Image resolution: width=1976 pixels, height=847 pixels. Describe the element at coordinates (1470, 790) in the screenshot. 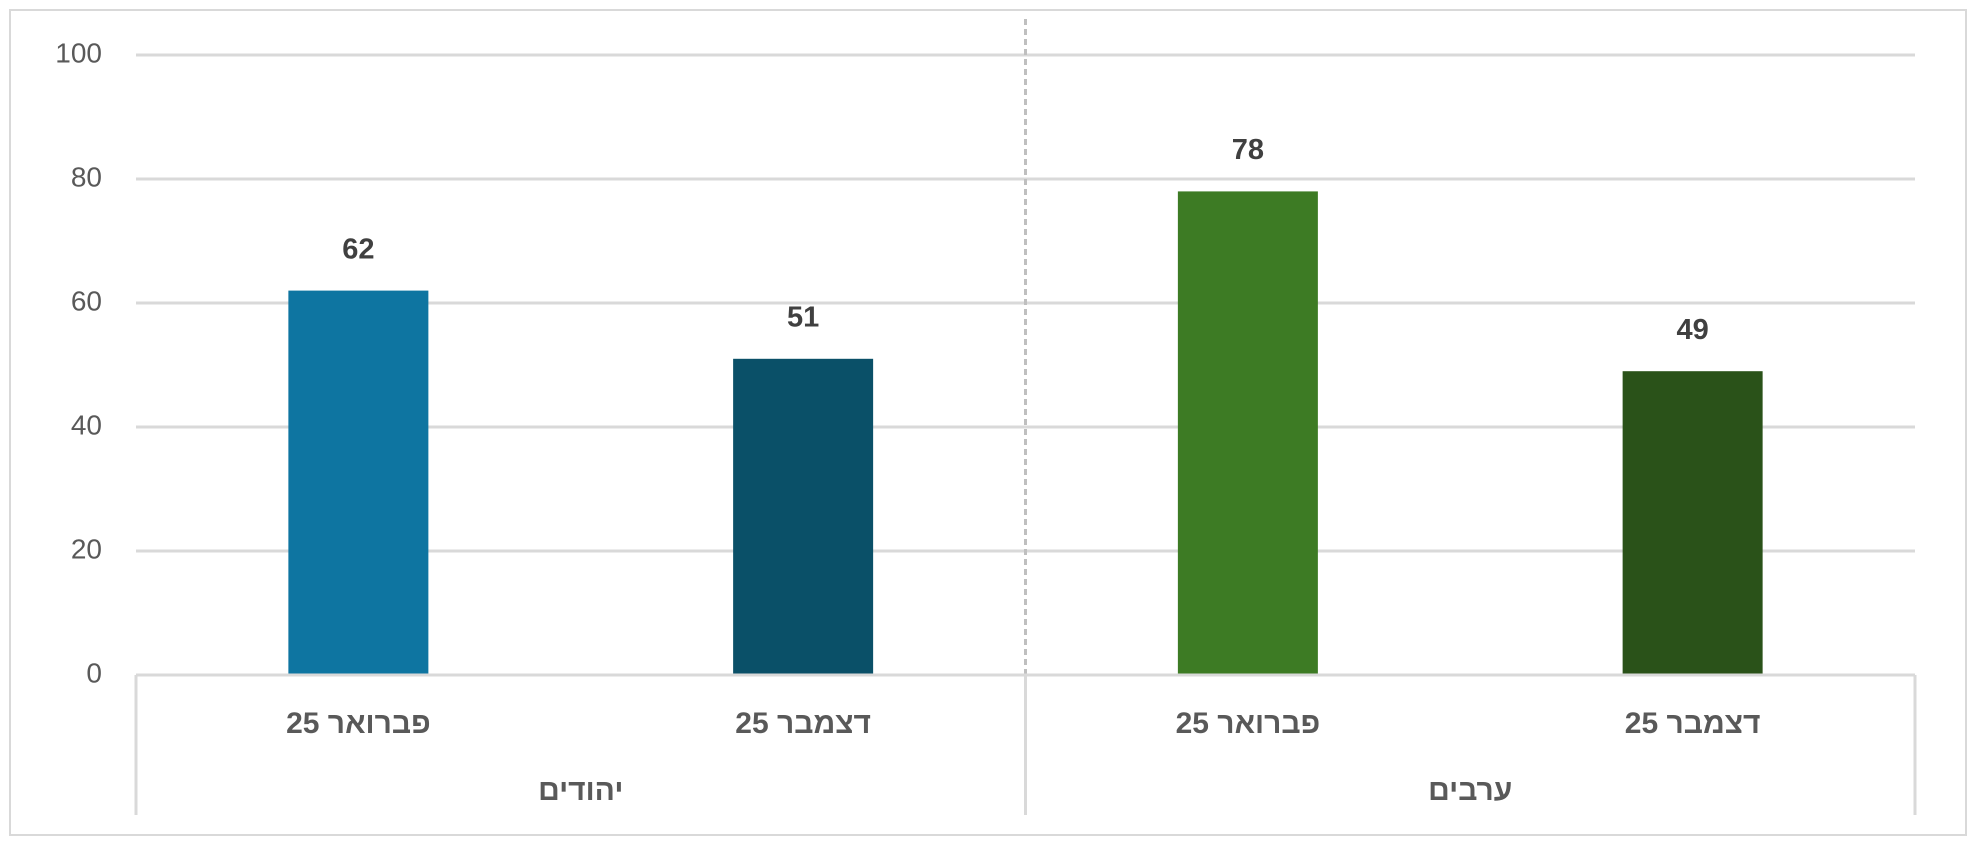

I see `group-label: ערבים` at that location.